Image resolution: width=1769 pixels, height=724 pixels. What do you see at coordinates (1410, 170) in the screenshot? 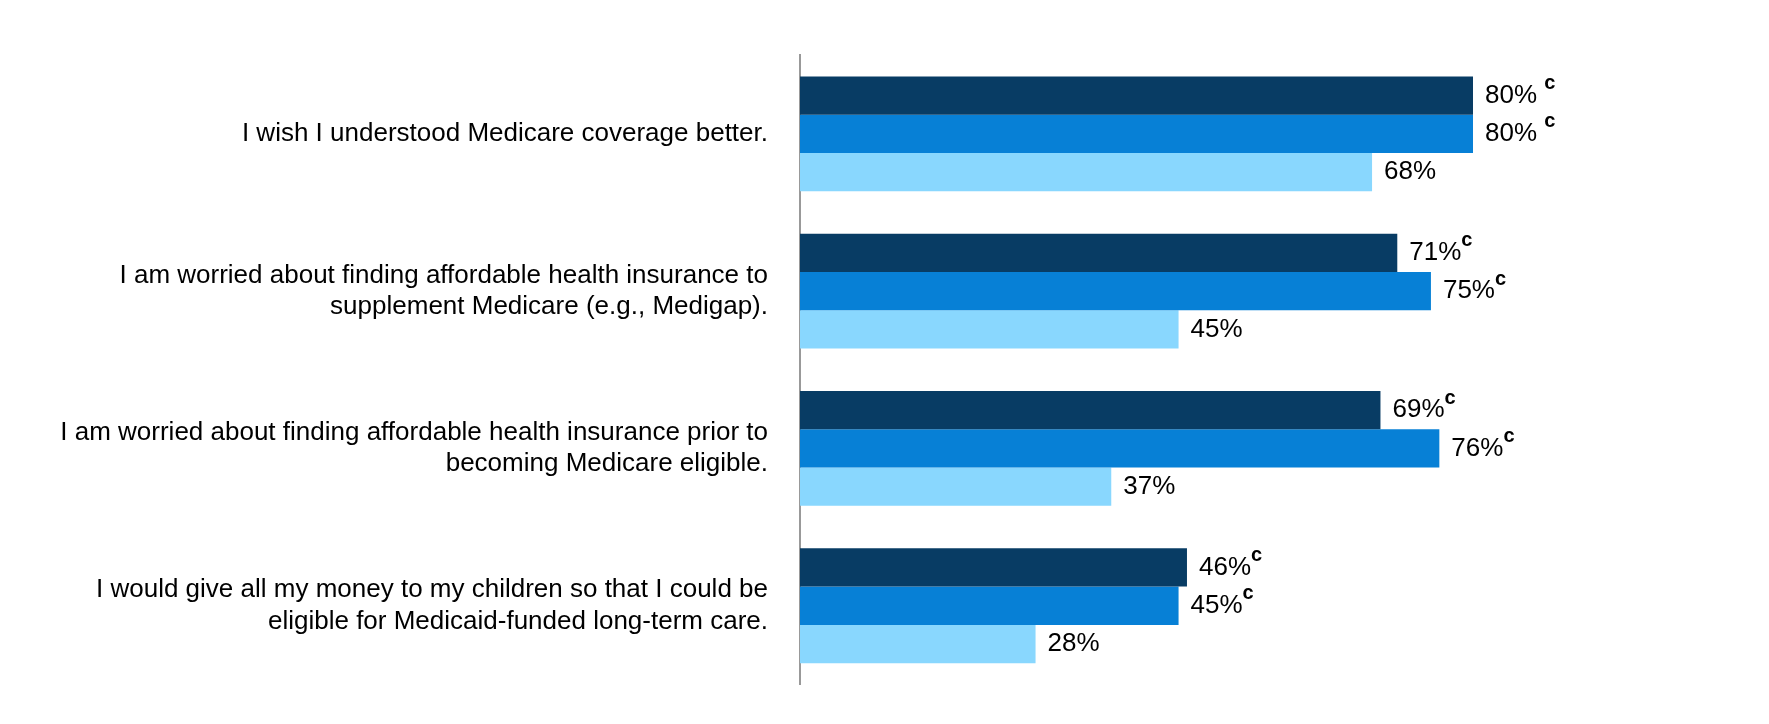
I see `data-label: 68%` at bounding box center [1410, 170].